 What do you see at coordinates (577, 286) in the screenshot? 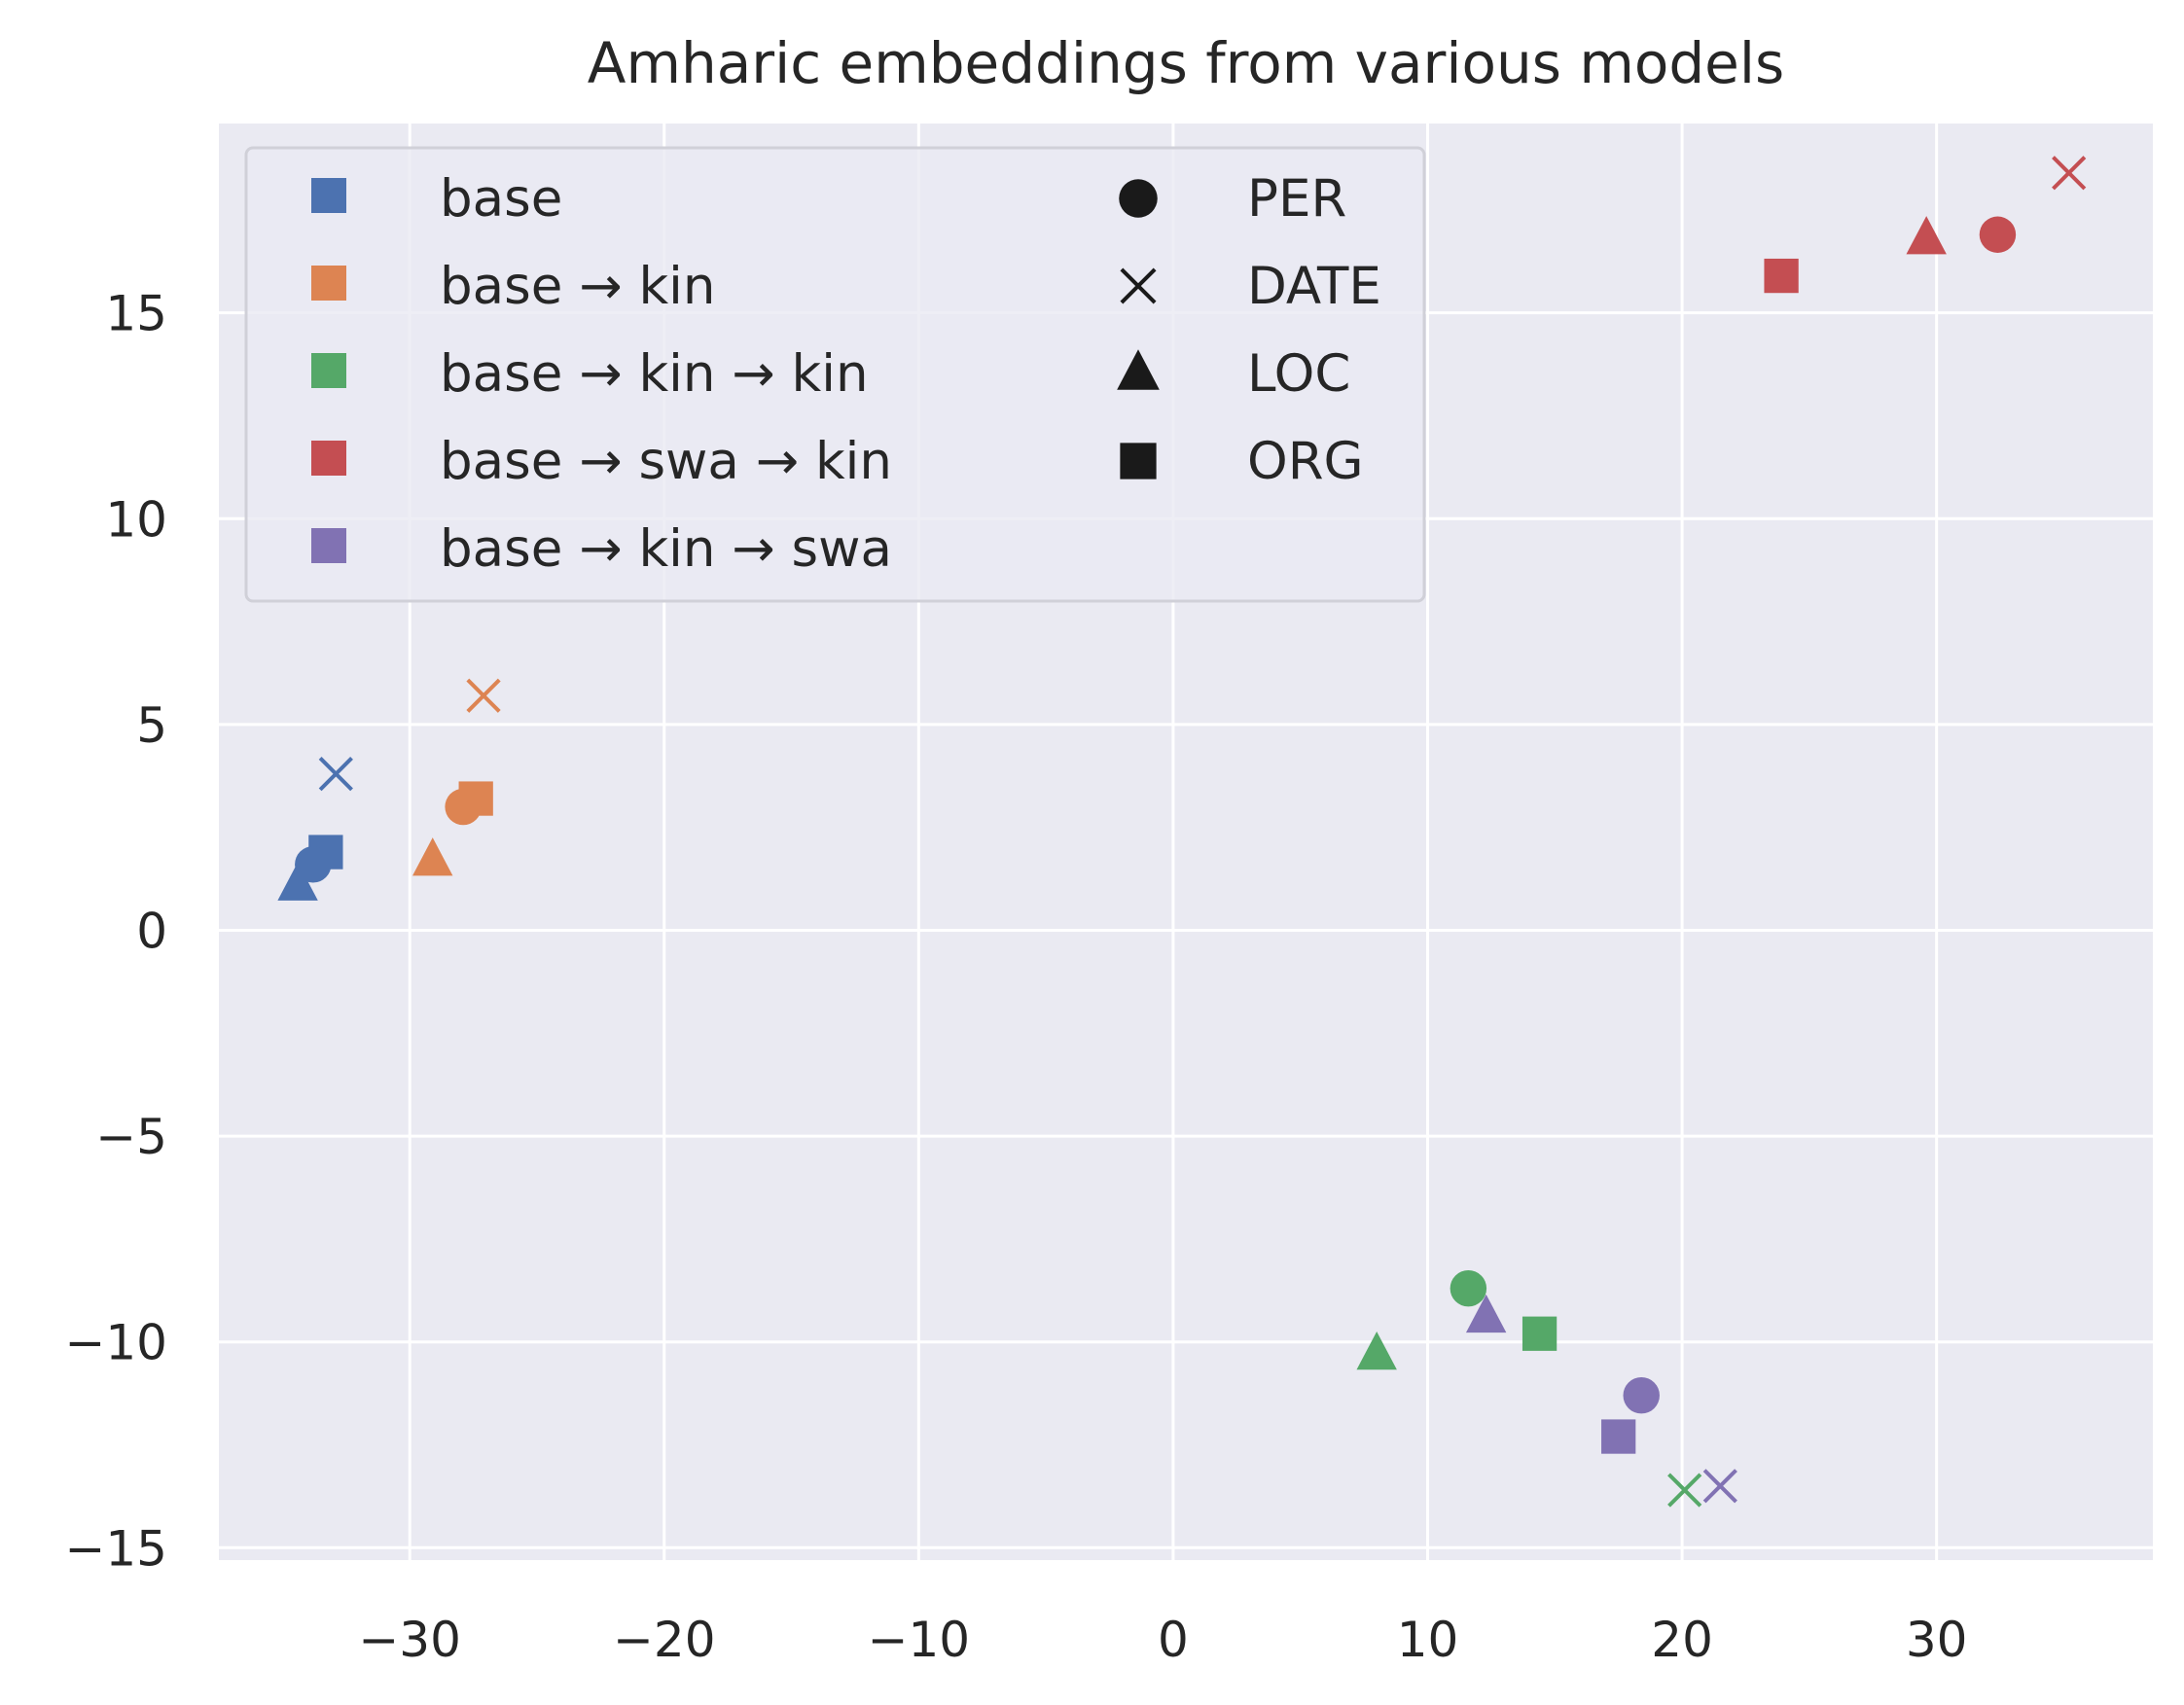
I see `legend-label: base → kin` at bounding box center [577, 286].